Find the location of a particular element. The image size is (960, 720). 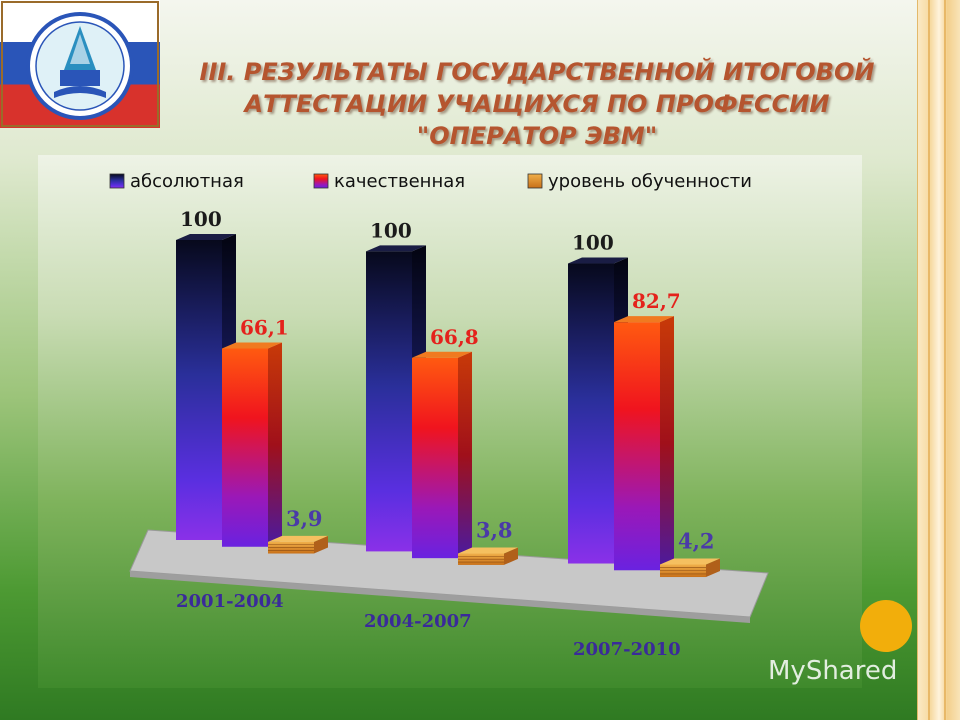

bar-level-2007-2010-side is located at coordinates (713, 568).